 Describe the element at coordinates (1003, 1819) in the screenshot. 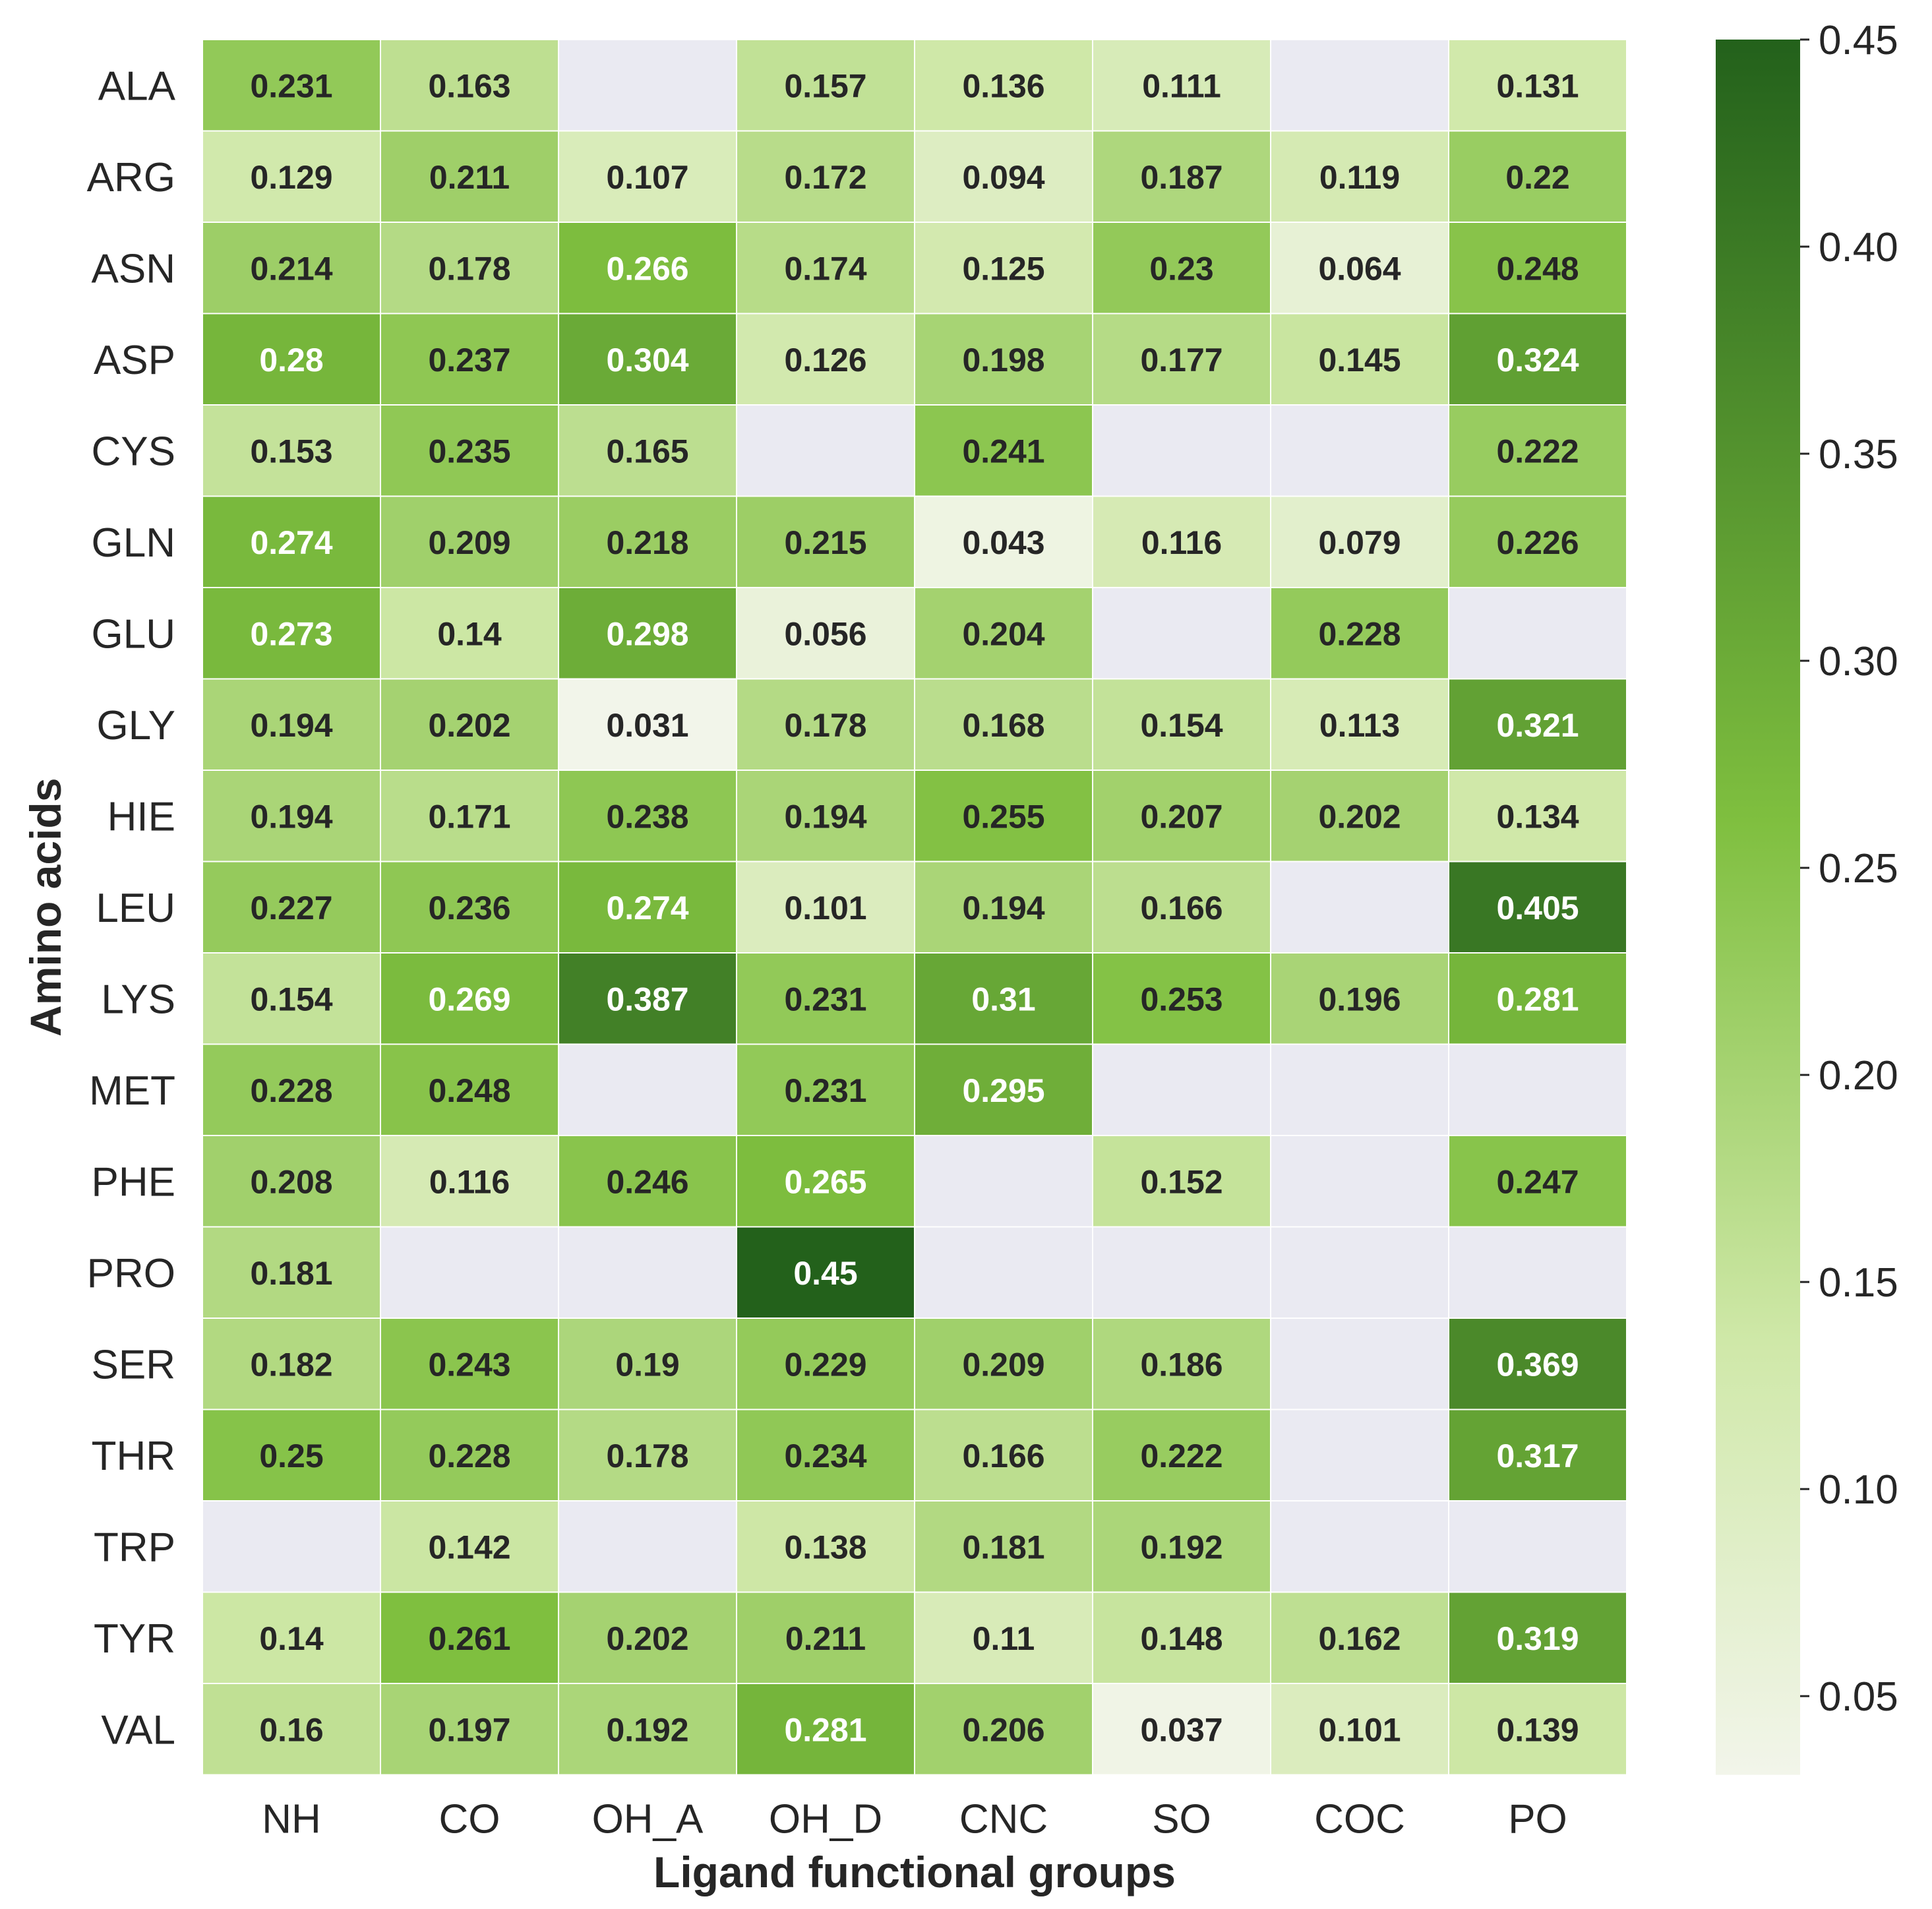

I see `x-tick-label: CNC` at that location.